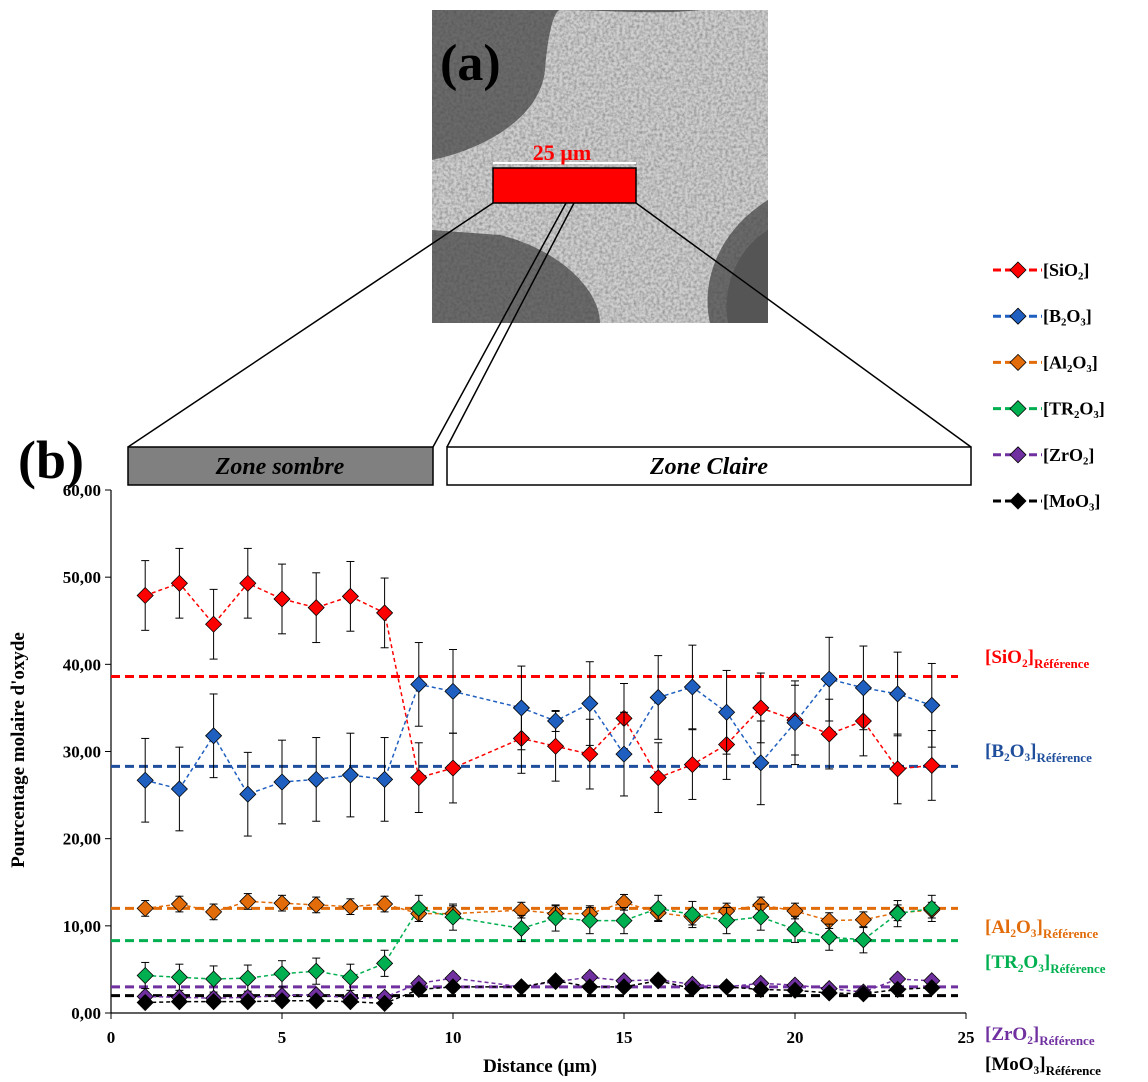 The height and width of the screenshot is (1082, 1148). Describe the element at coordinates (1071, 501) in the screenshot. I see `legend-label: [MoO₃]` at that location.